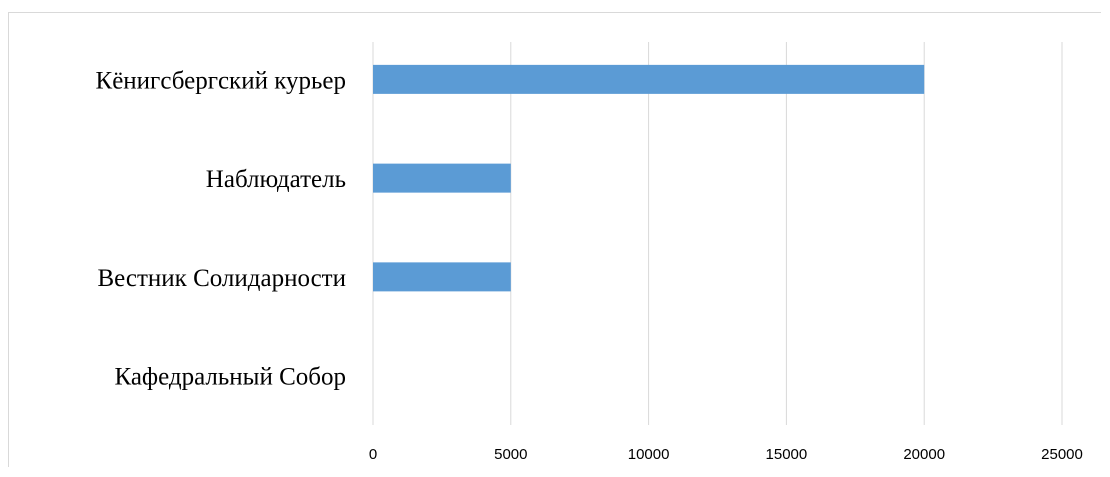 This screenshot has width=1110, height=477. What do you see at coordinates (1062, 454) in the screenshot?
I see `x-tick-label-5: 25000` at bounding box center [1062, 454].